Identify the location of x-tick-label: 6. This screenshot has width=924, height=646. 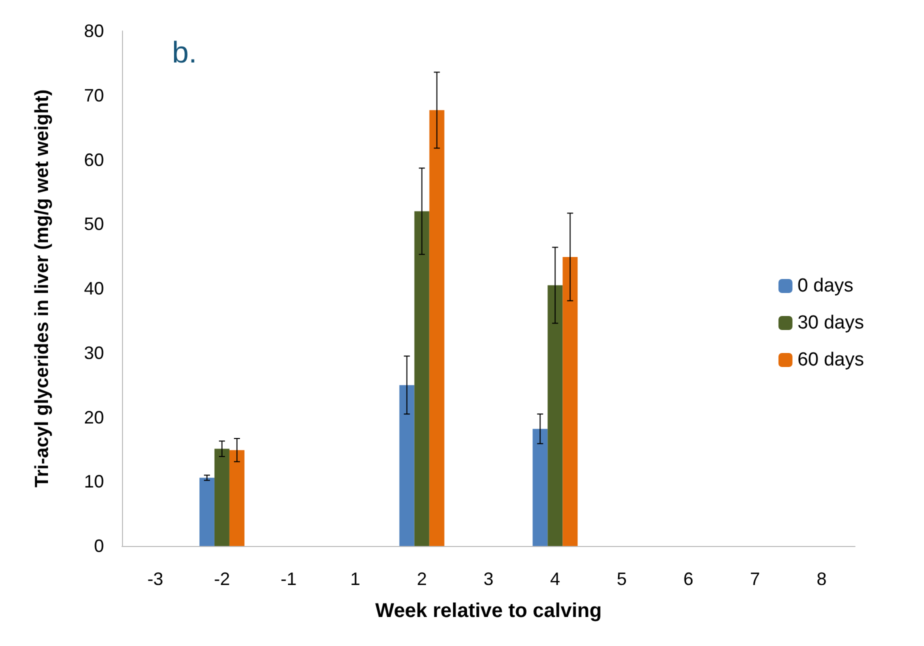
(688, 579).